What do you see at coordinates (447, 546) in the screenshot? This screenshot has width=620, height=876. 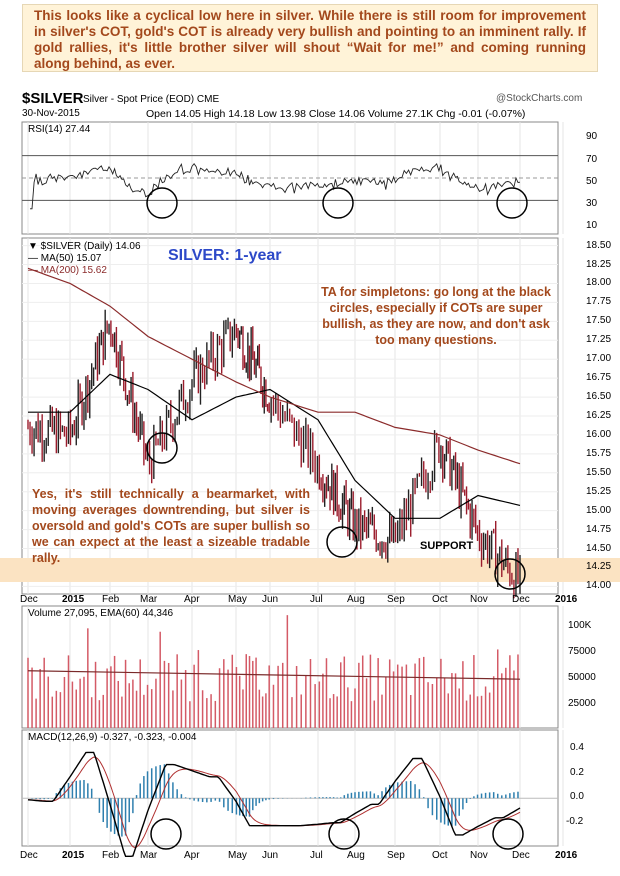 I see `support-label: SUPPORT` at bounding box center [447, 546].